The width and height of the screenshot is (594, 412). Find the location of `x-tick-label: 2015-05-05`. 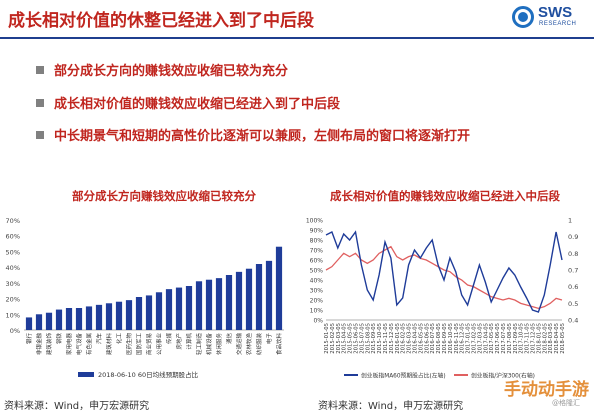

x-tick-label: 2015-05-05 is located at coordinates (351, 338).